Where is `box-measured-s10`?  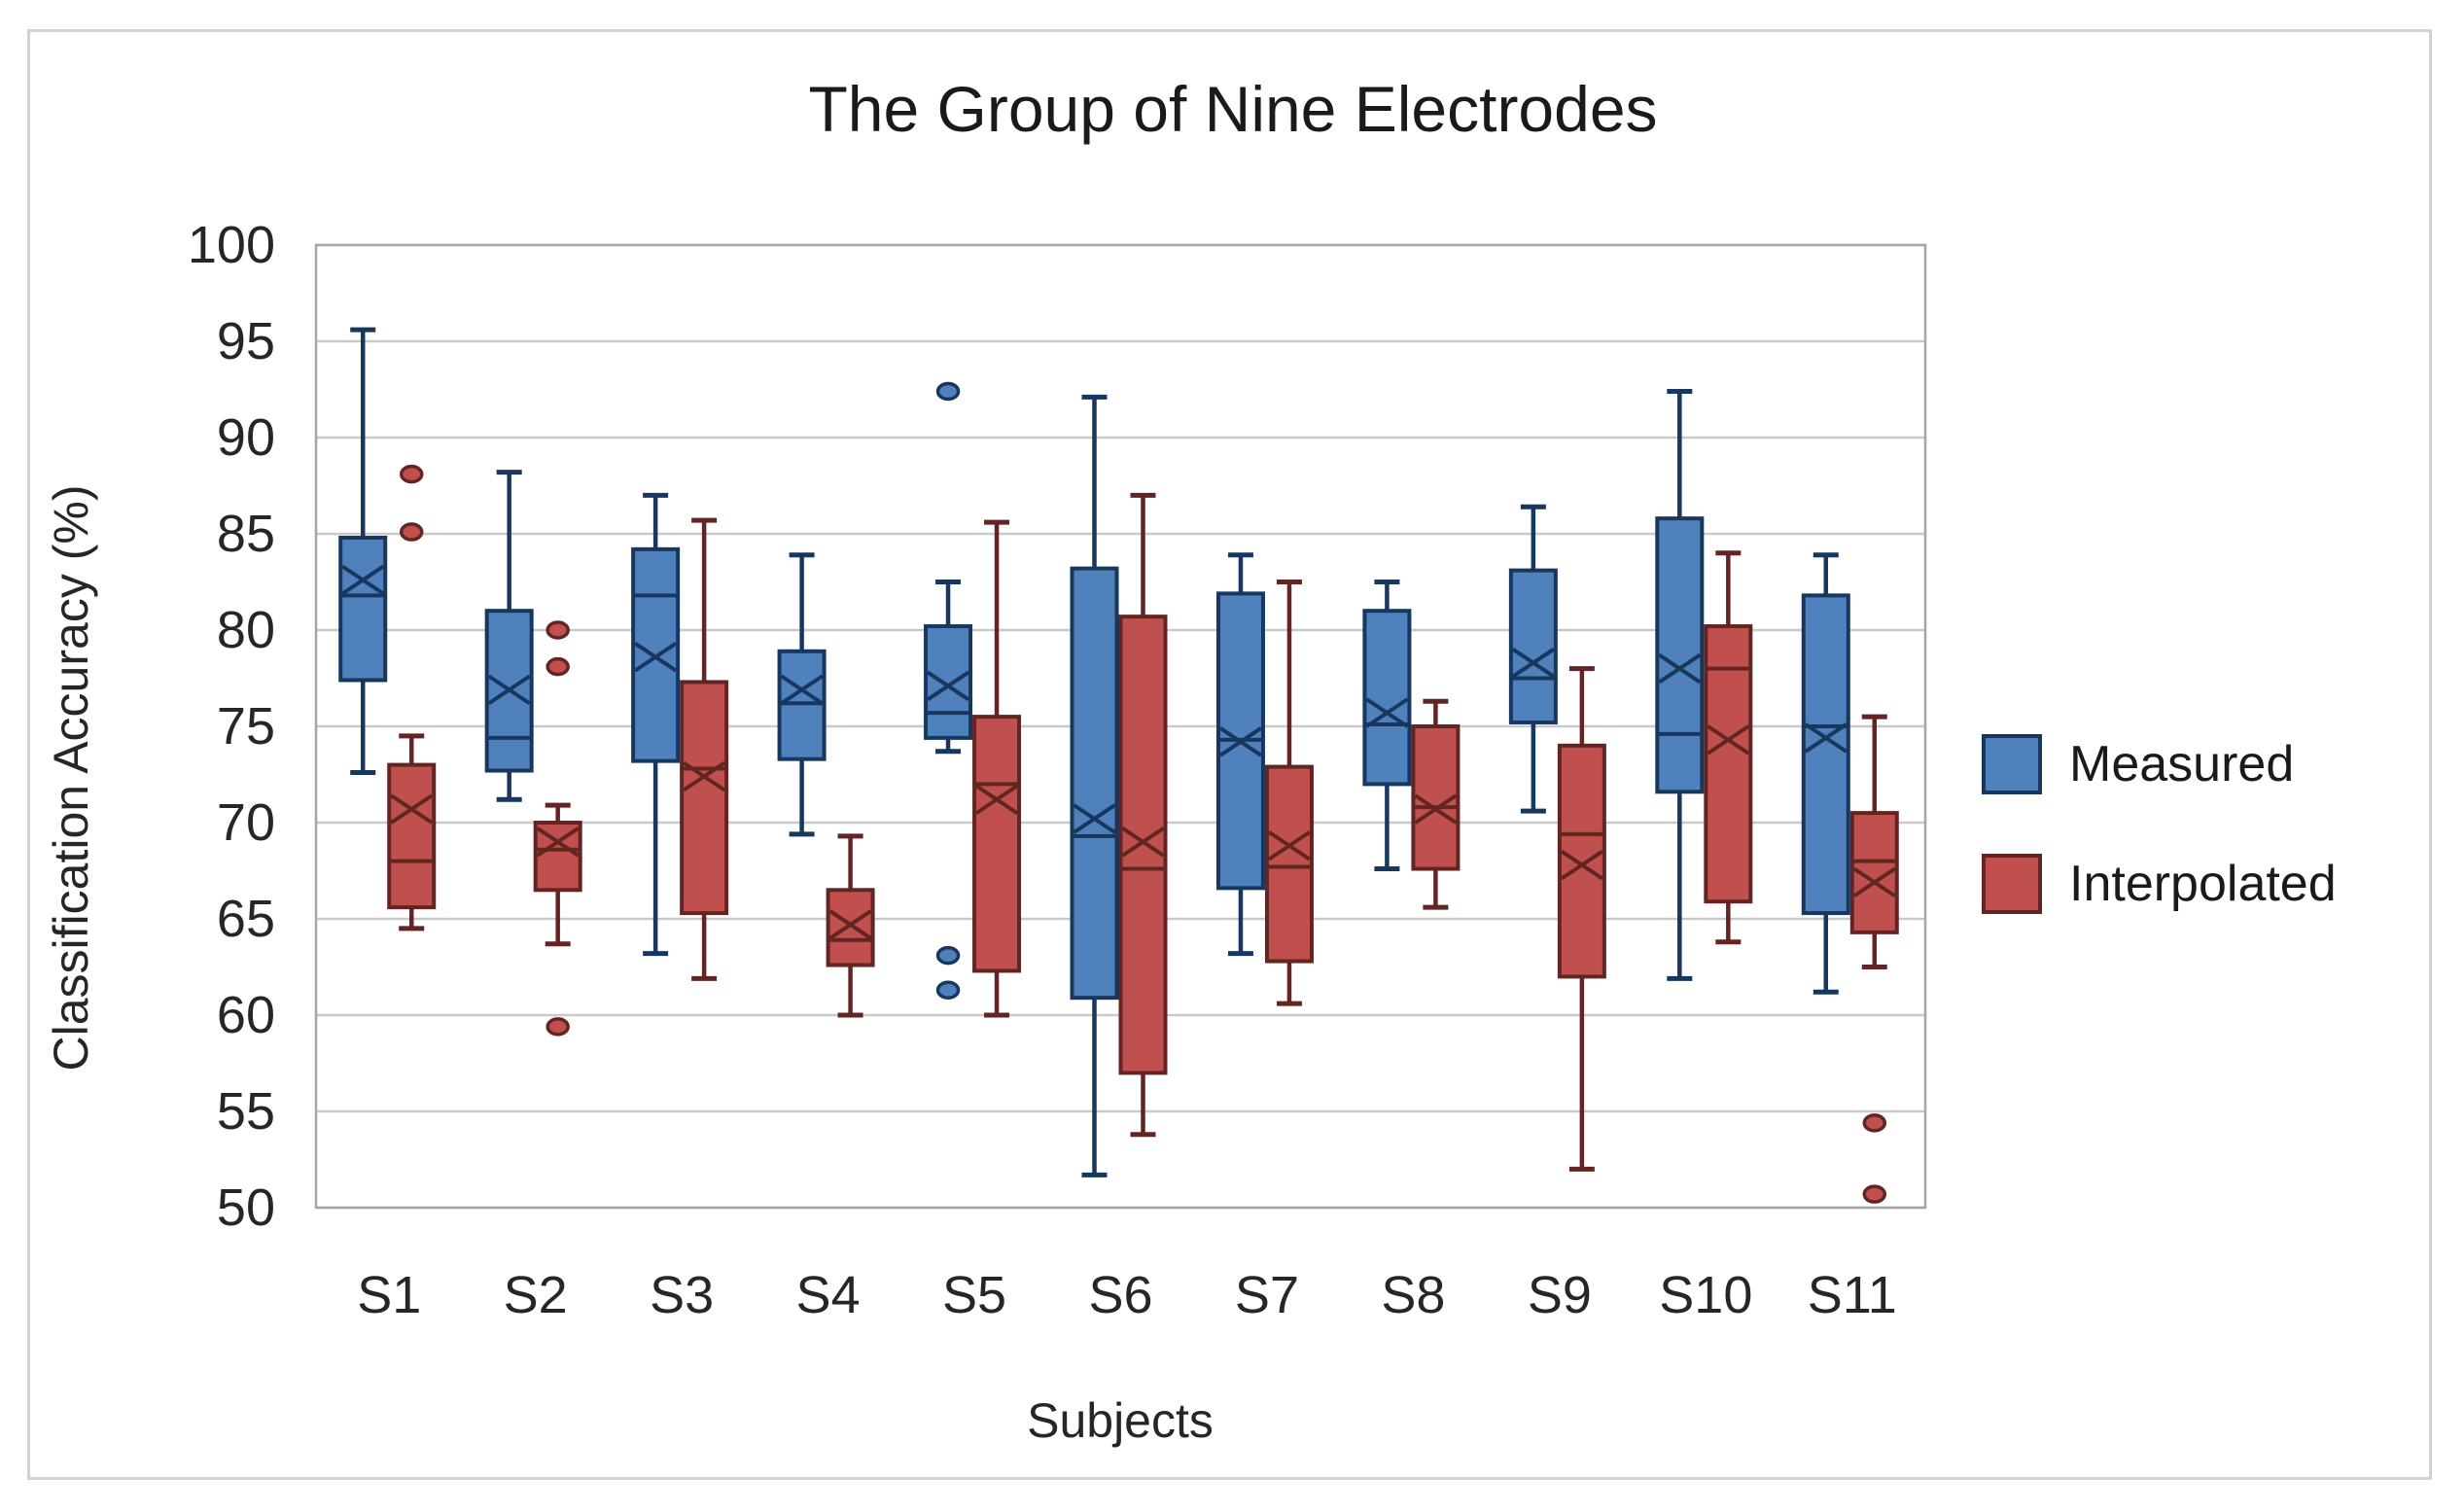
box-measured-s10 is located at coordinates (1680, 684).